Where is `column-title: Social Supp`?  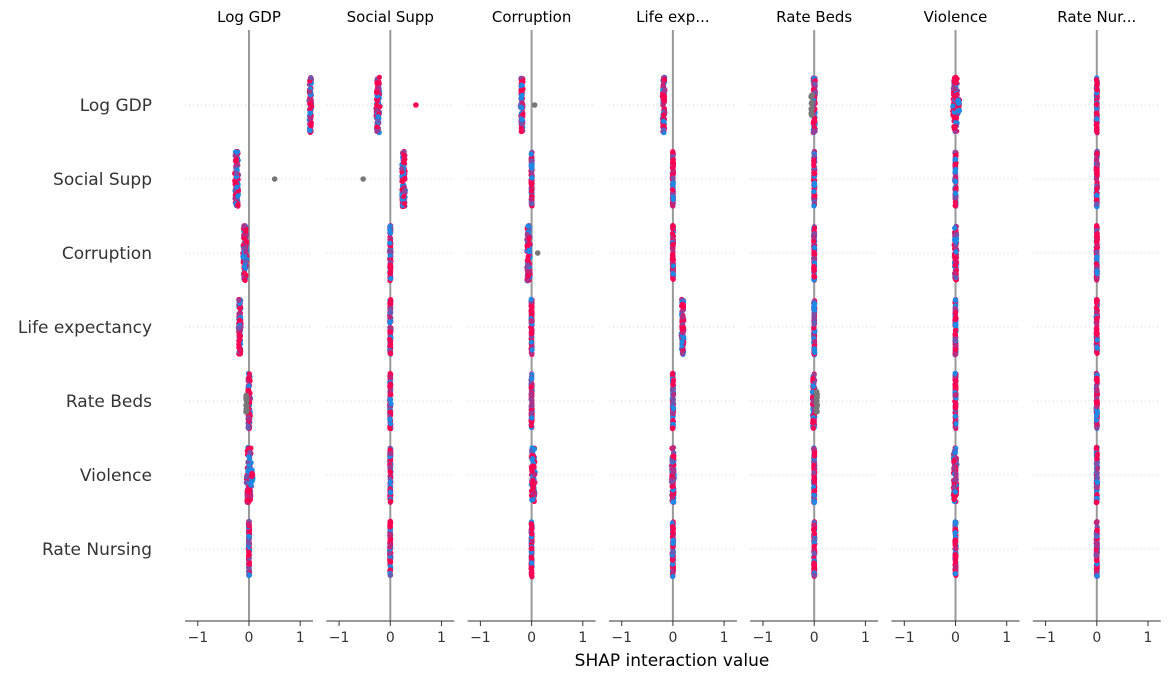
column-title: Social Supp is located at coordinates (390, 17).